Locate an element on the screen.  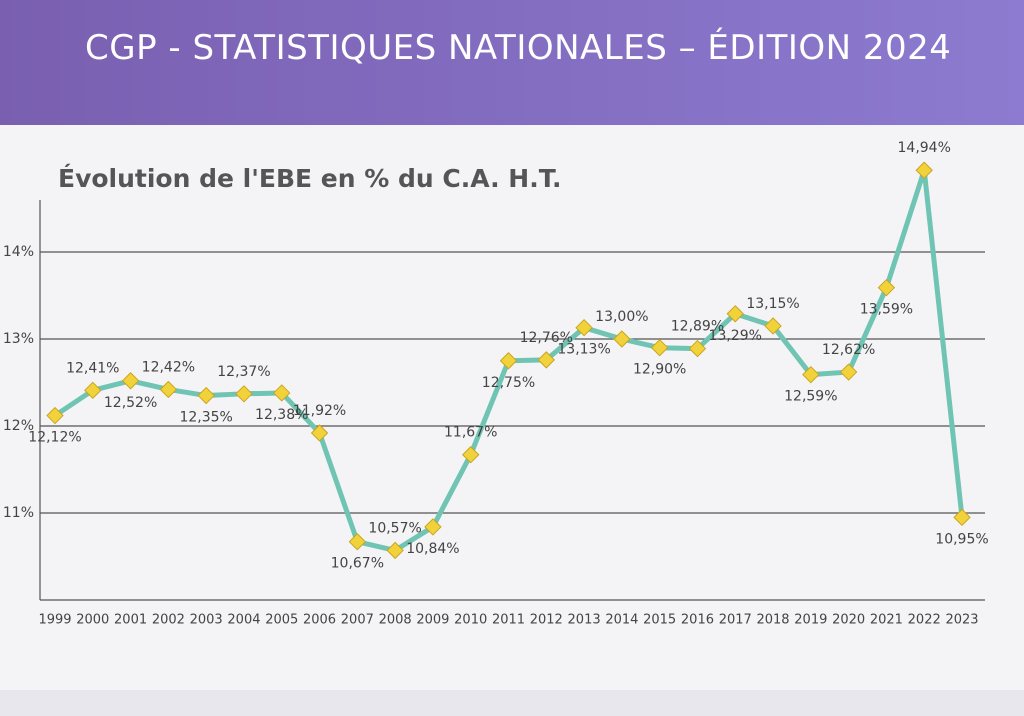
x-tick-label: 2022 is located at coordinates (924, 620).